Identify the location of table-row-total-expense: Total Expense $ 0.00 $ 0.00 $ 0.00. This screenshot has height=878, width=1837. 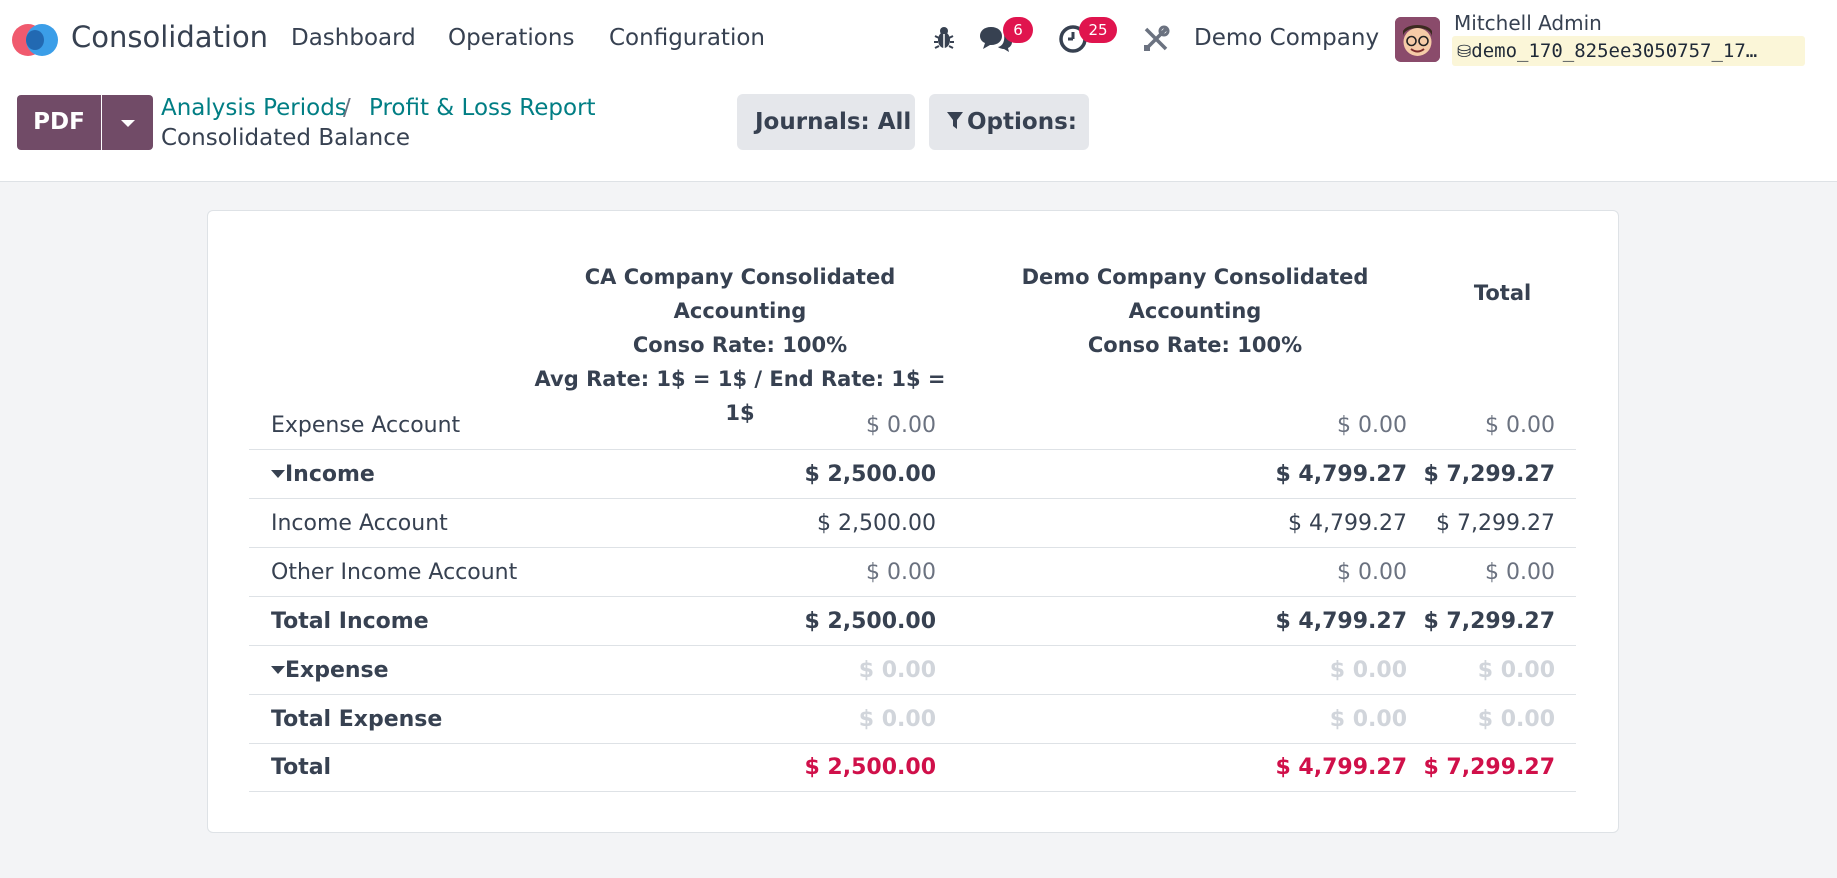
(912, 719).